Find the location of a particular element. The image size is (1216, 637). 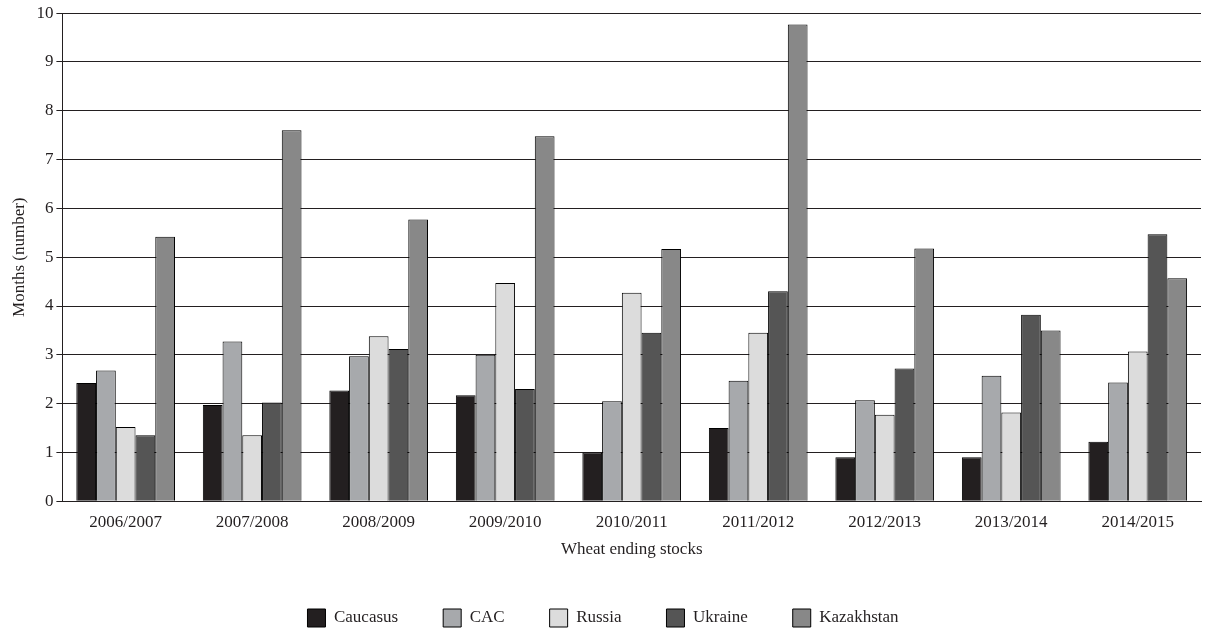

x-tick-label: 2011/2012 is located at coordinates (758, 521).